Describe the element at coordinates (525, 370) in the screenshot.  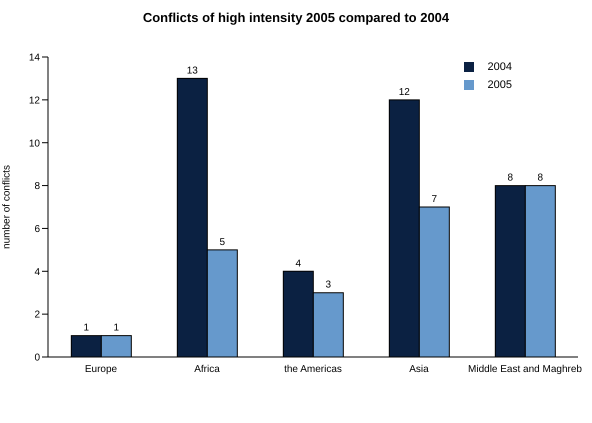
I see `x-tick-label: Middle East and Maghreb` at that location.